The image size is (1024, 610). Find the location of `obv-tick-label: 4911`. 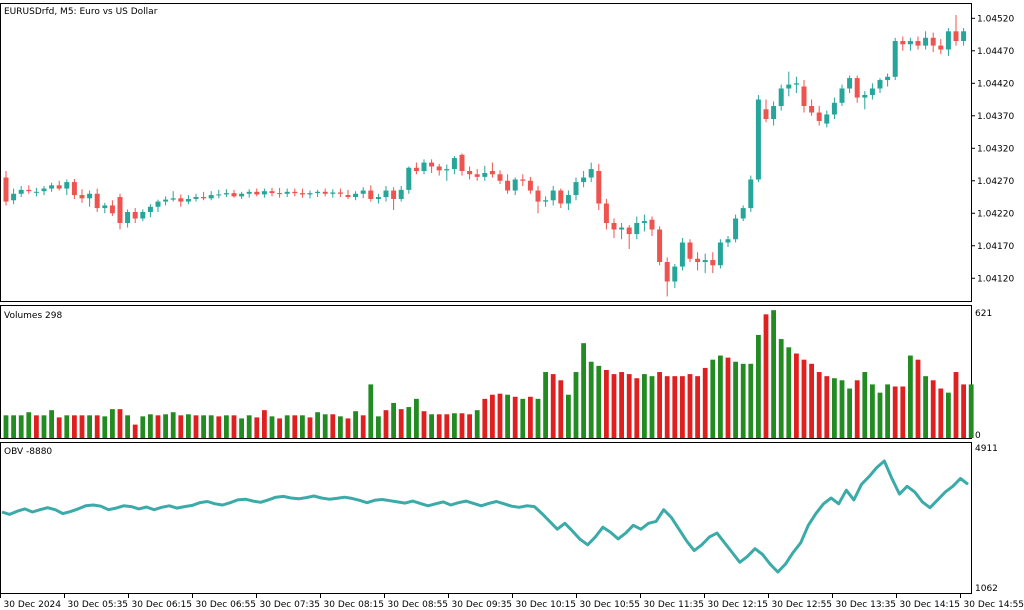

obv-tick-label: 4911 is located at coordinates (986, 449).